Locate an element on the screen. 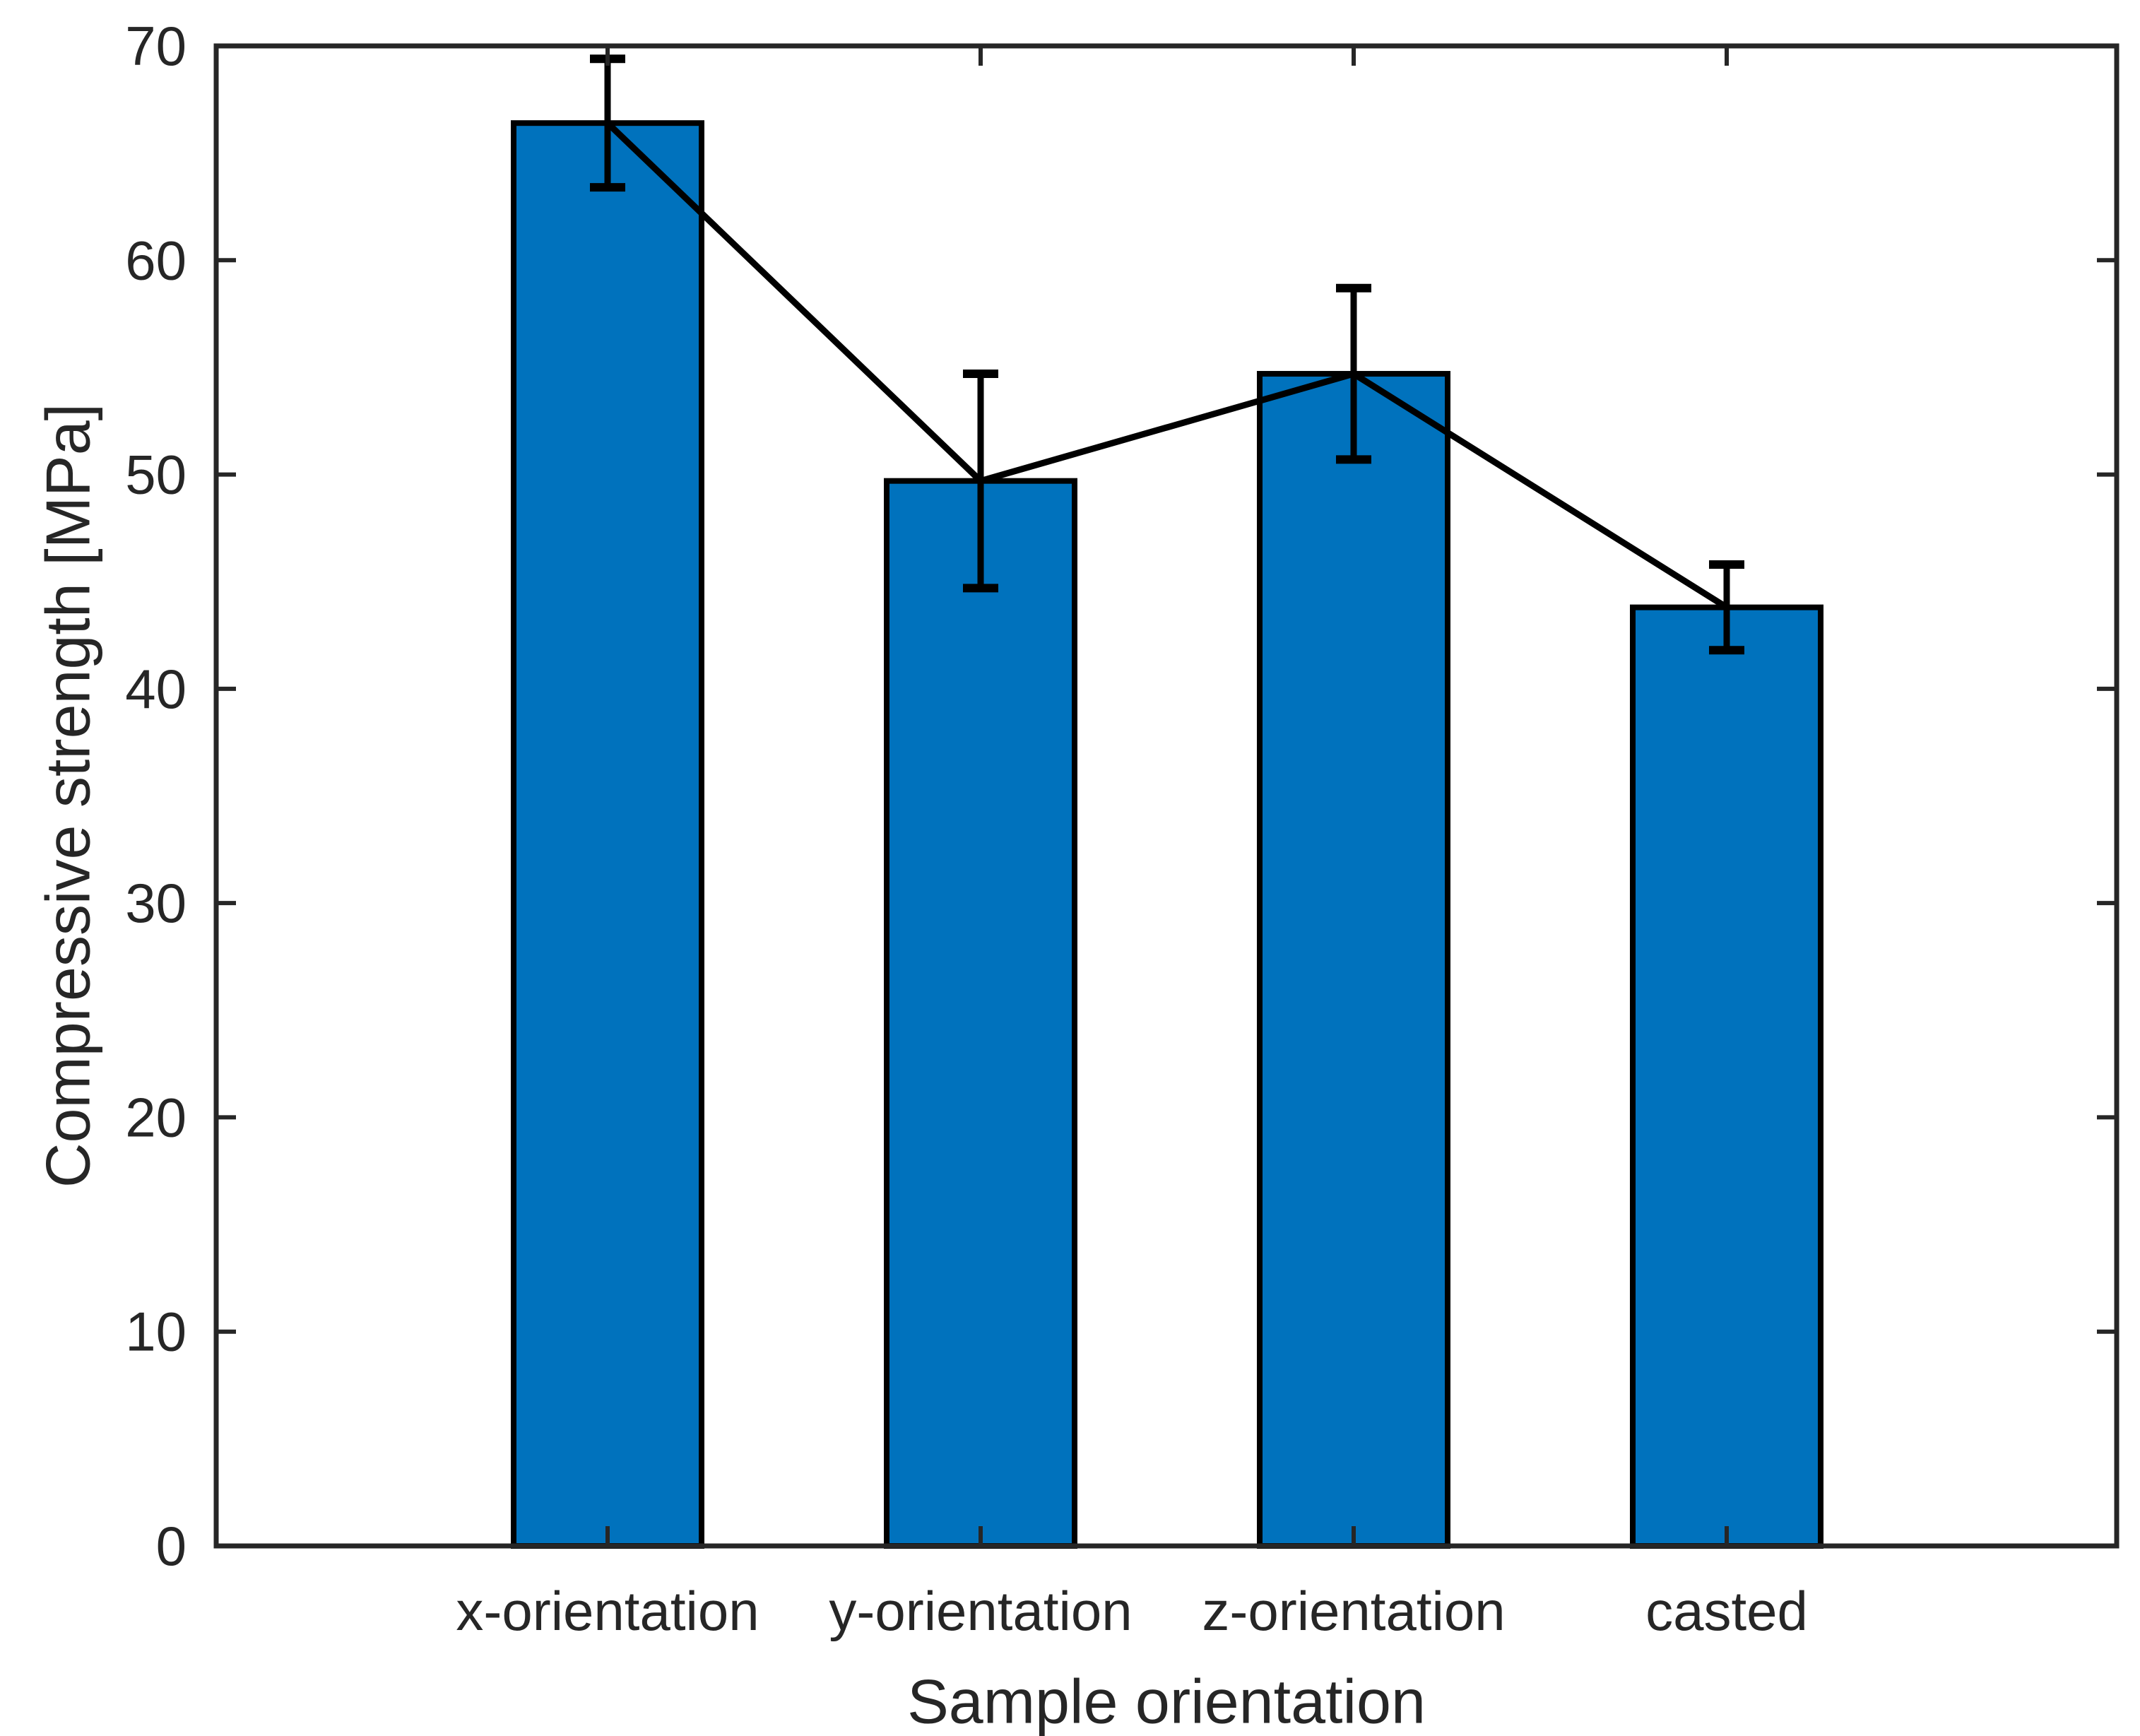  y-tick-label-30: 30 is located at coordinates (156, 903).